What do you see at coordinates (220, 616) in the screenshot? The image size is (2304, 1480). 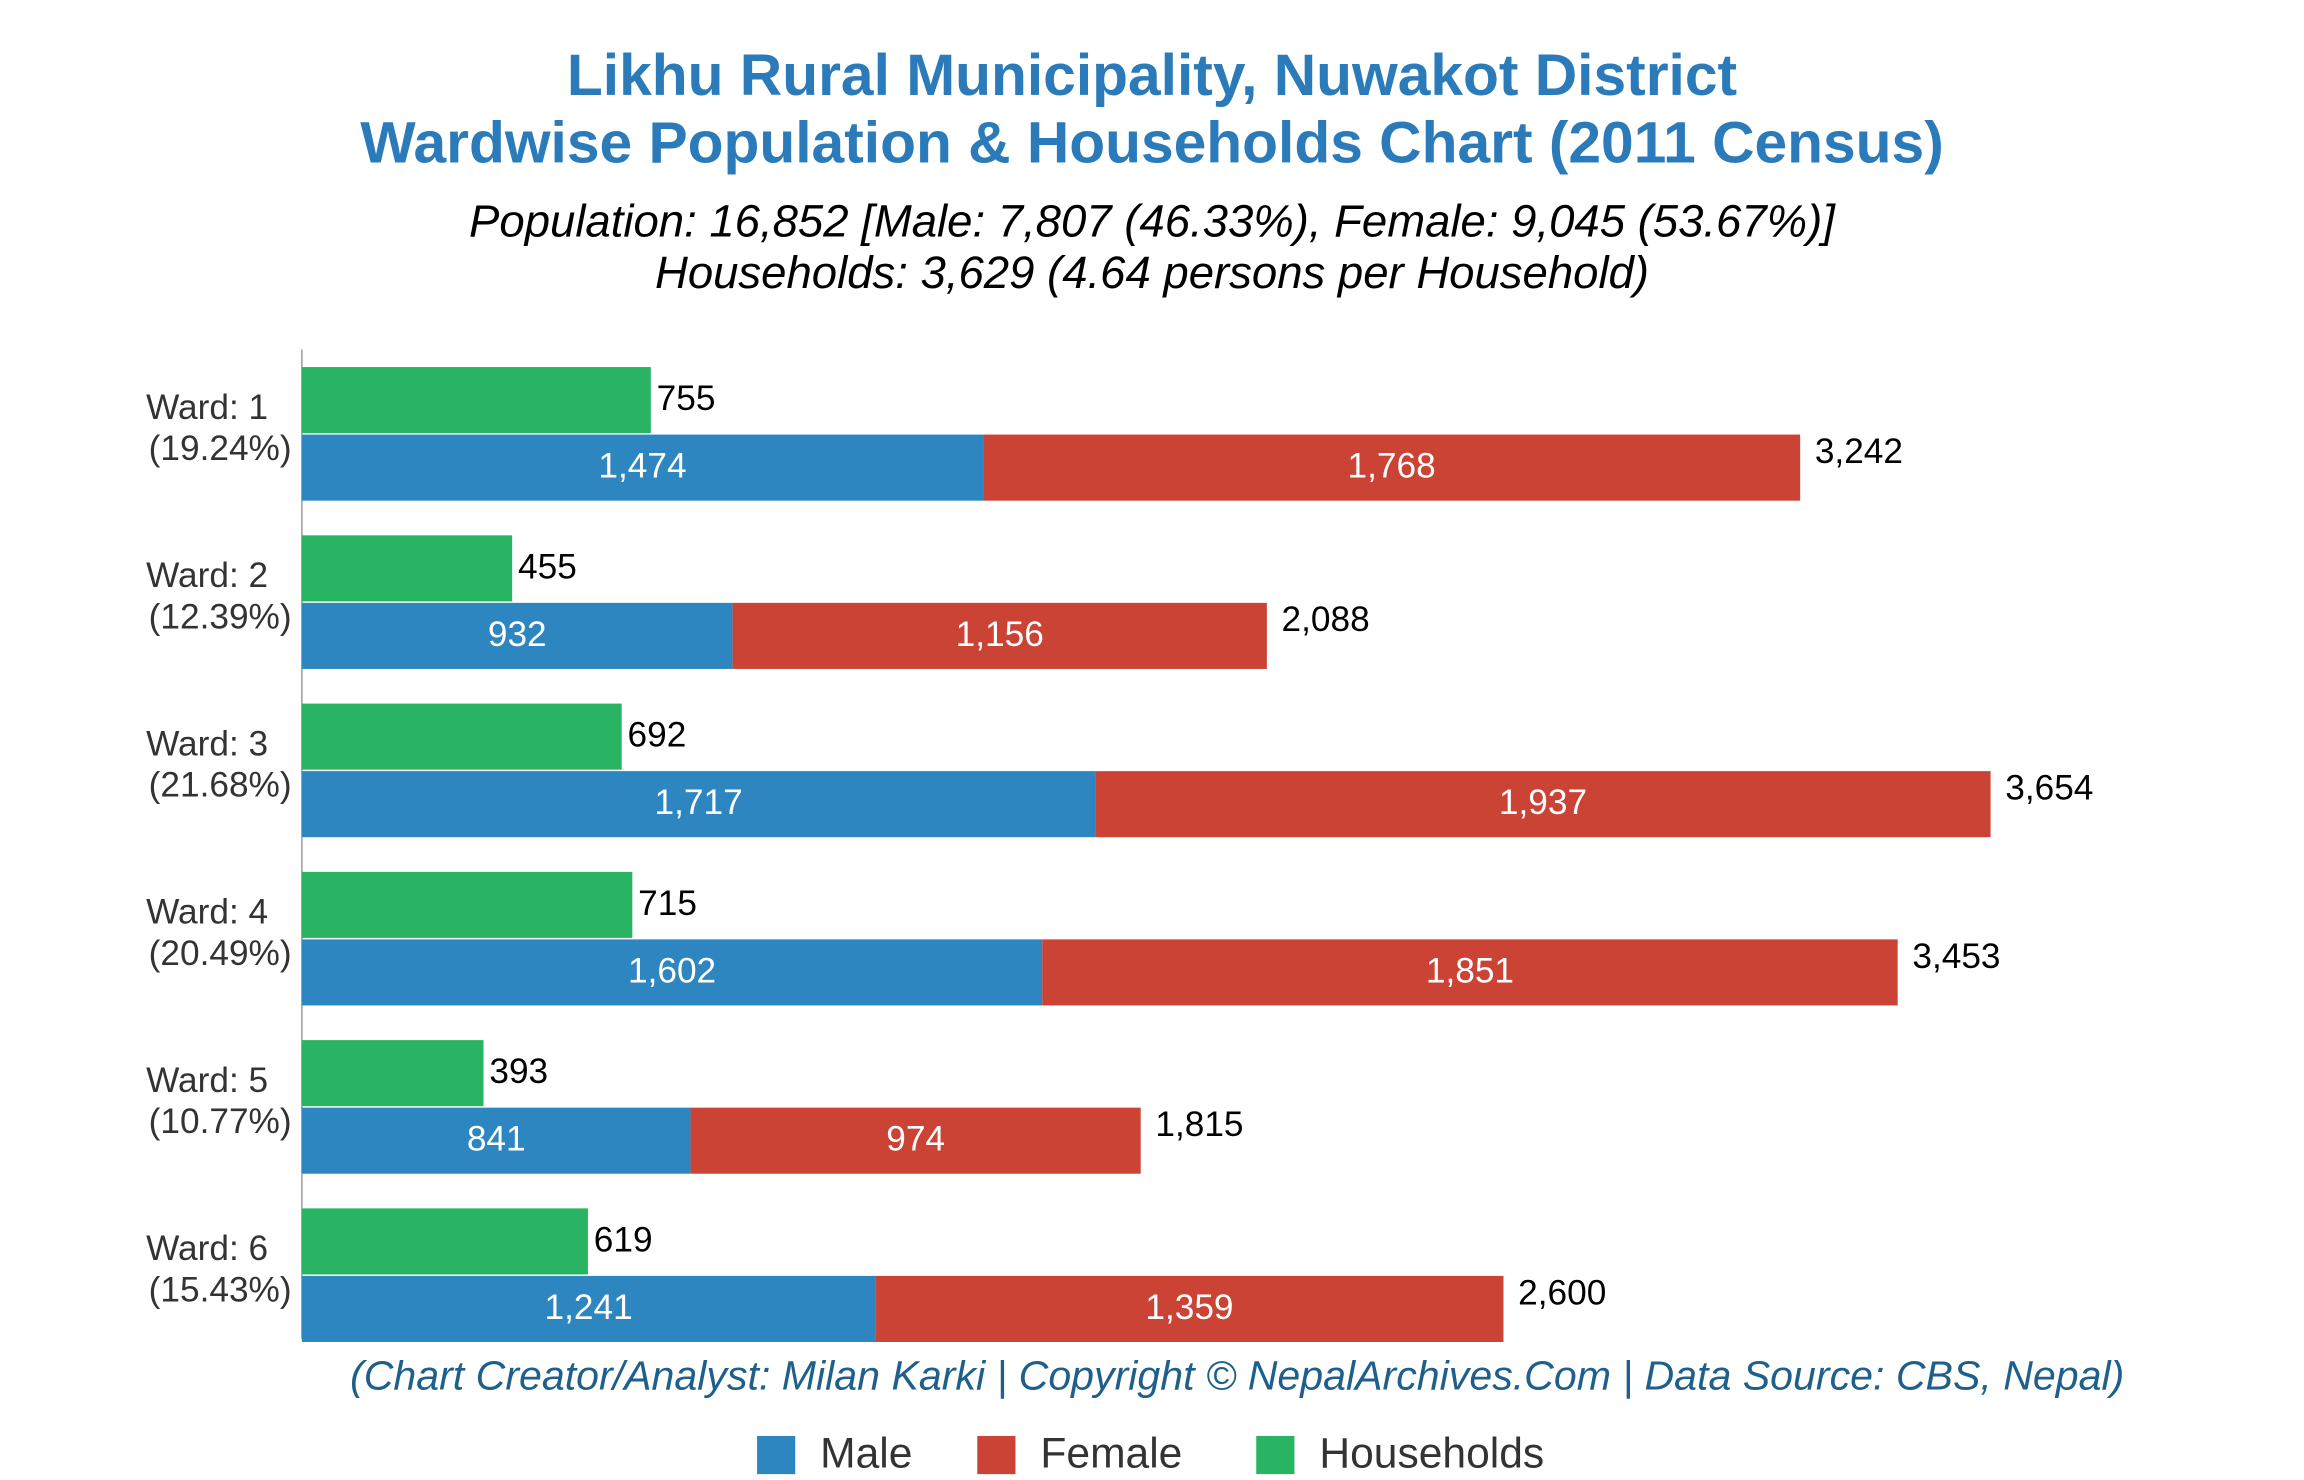 I see `category-note: (12.39%)` at bounding box center [220, 616].